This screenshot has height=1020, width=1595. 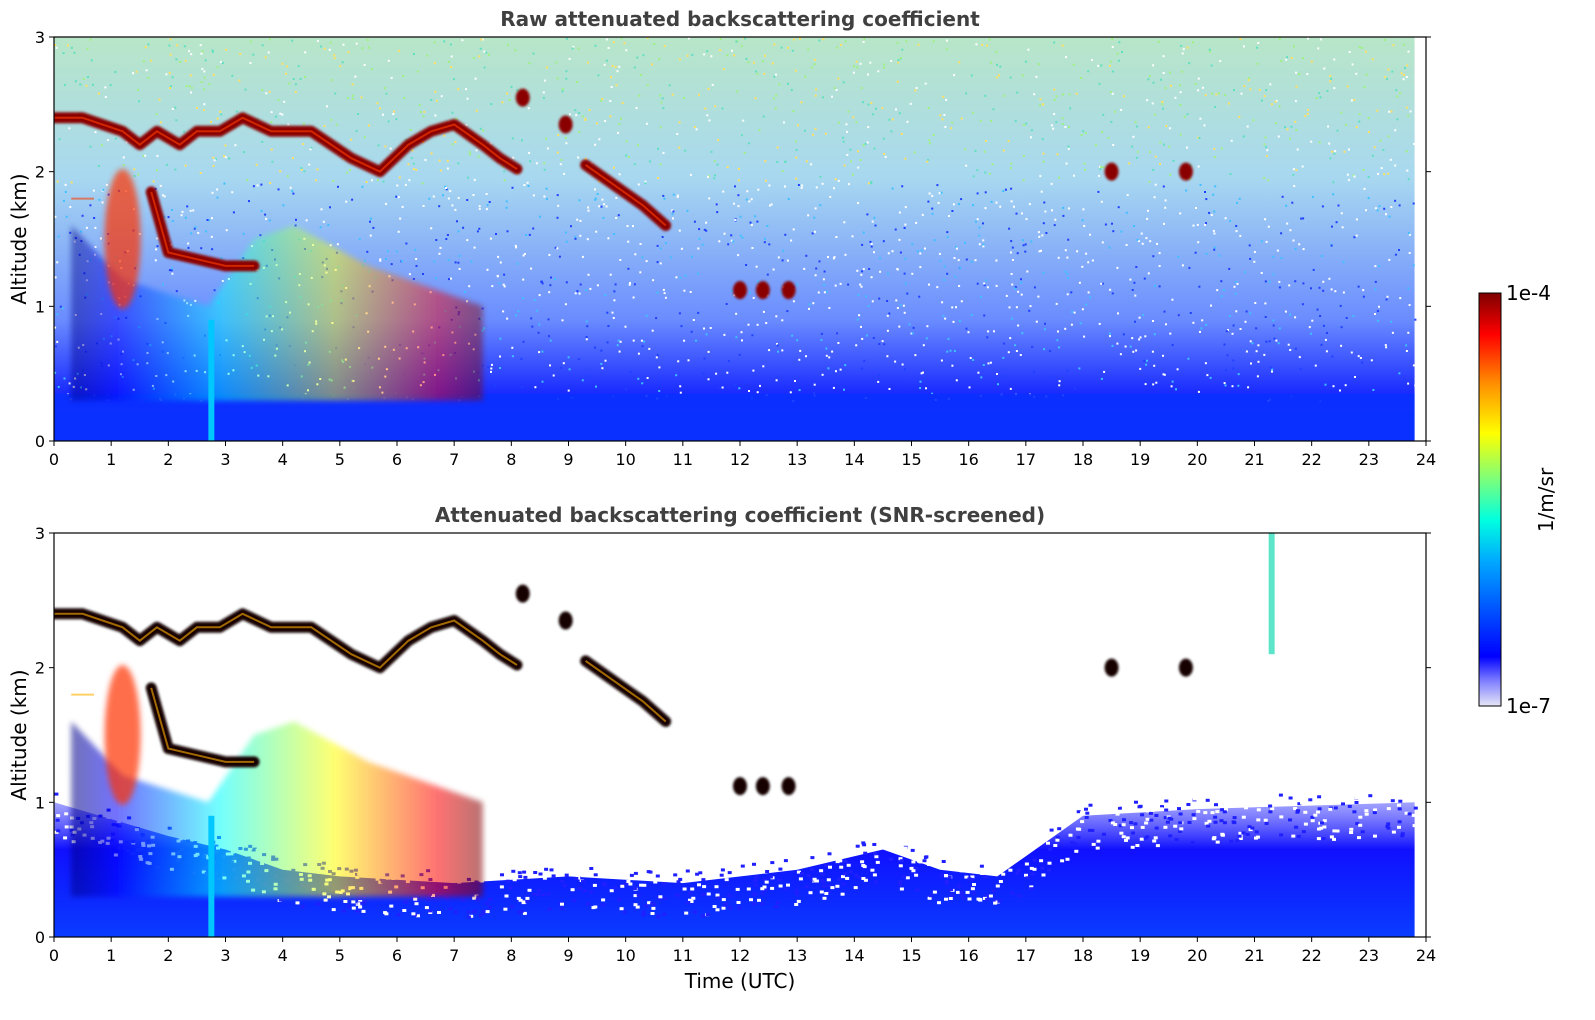 I want to click on x-tick-label: 10, so click(x=625, y=459).